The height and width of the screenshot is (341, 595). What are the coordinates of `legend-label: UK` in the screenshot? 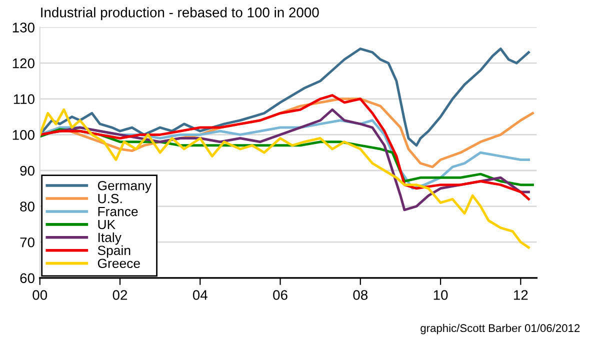 It's located at (107, 225).